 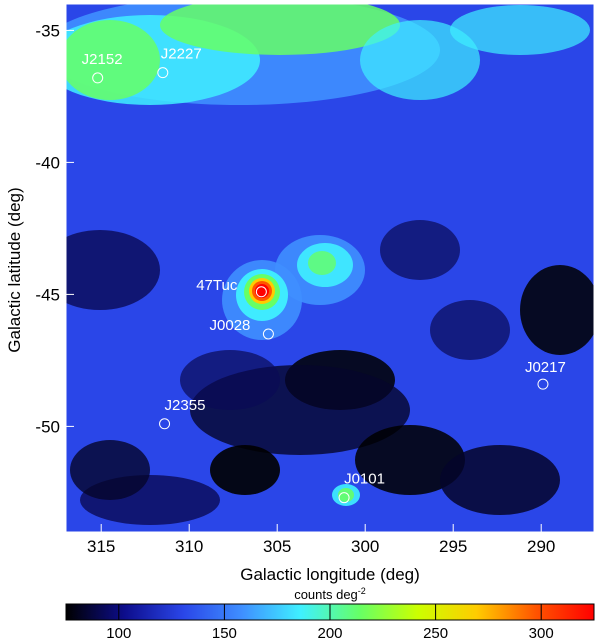 I want to click on x-tick-label: 305, so click(x=277, y=546).